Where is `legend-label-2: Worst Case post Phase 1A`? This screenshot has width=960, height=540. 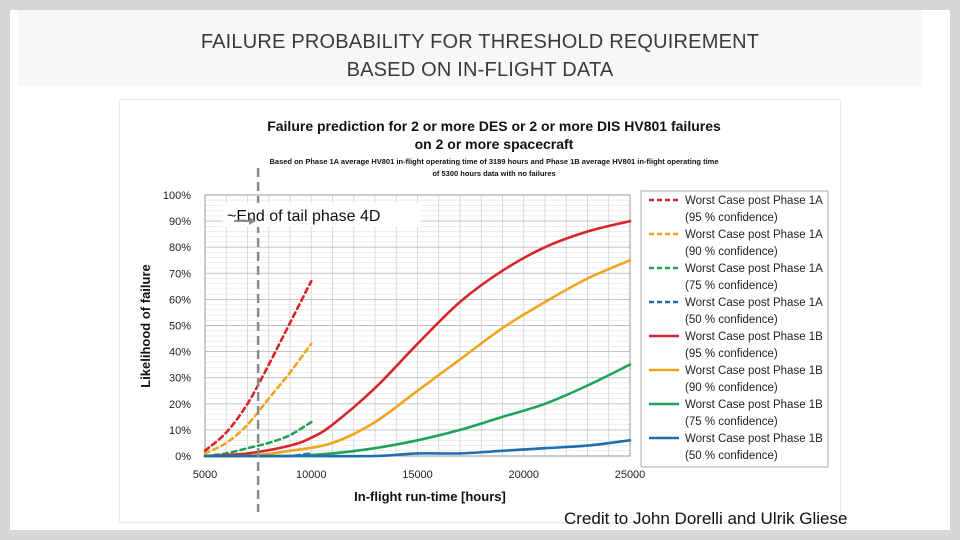
legend-label-2: Worst Case post Phase 1A is located at coordinates (754, 235).